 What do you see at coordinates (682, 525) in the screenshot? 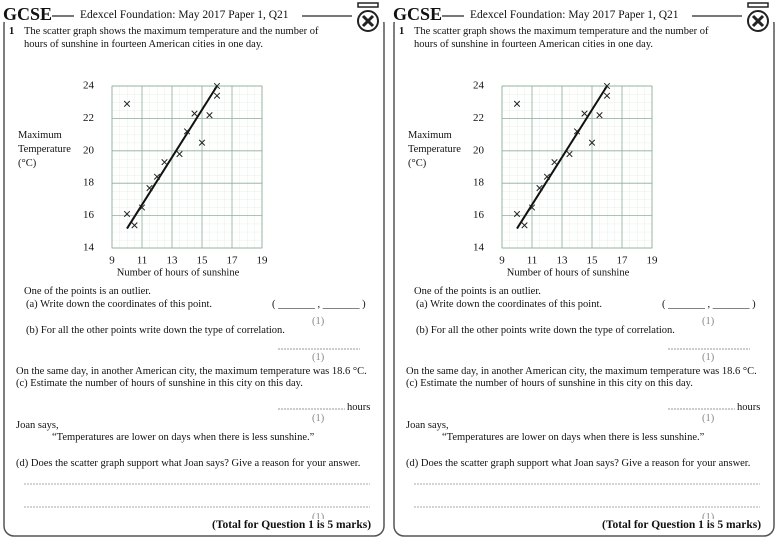
I see `total: (Total for Question 1 is 5 marks)` at bounding box center [682, 525].